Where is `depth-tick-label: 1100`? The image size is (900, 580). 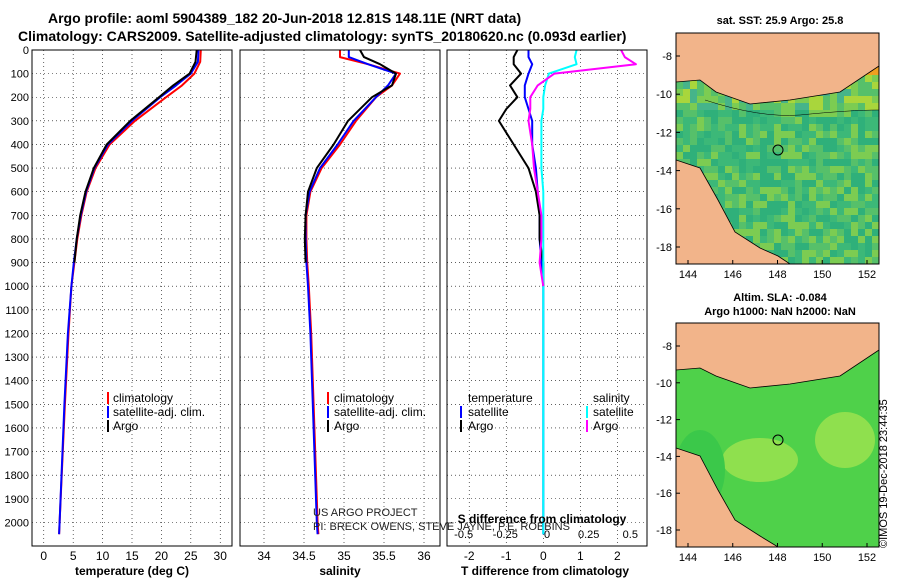
depth-tick-label: 1100 is located at coordinates (17, 311).